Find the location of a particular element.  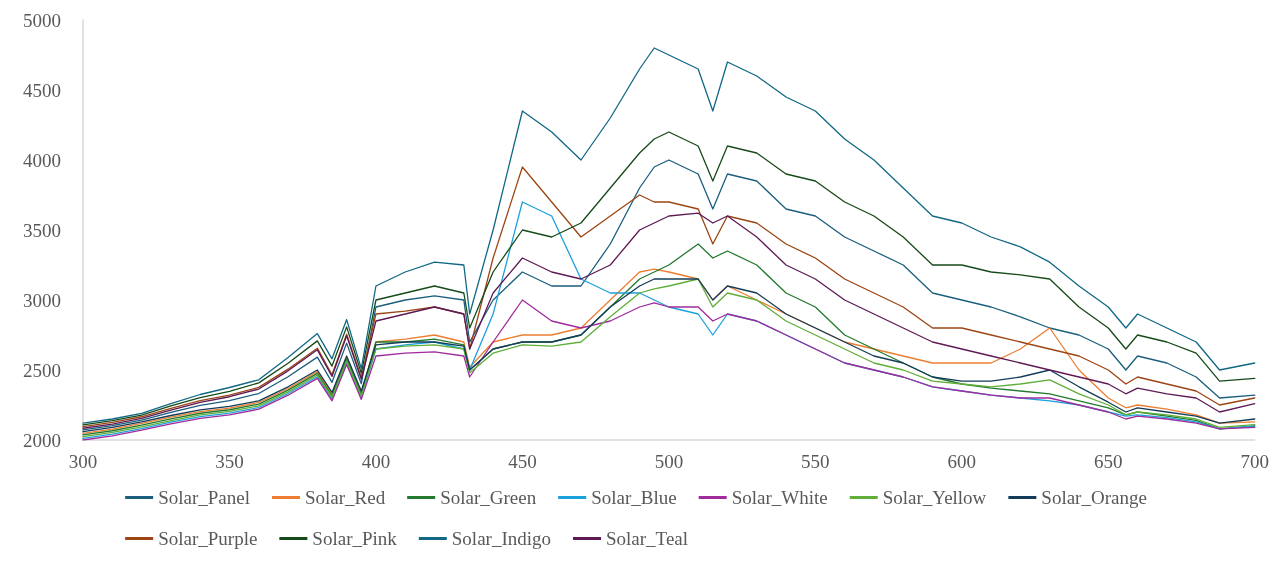

legend-label: Solar_Yellow is located at coordinates (934, 497).